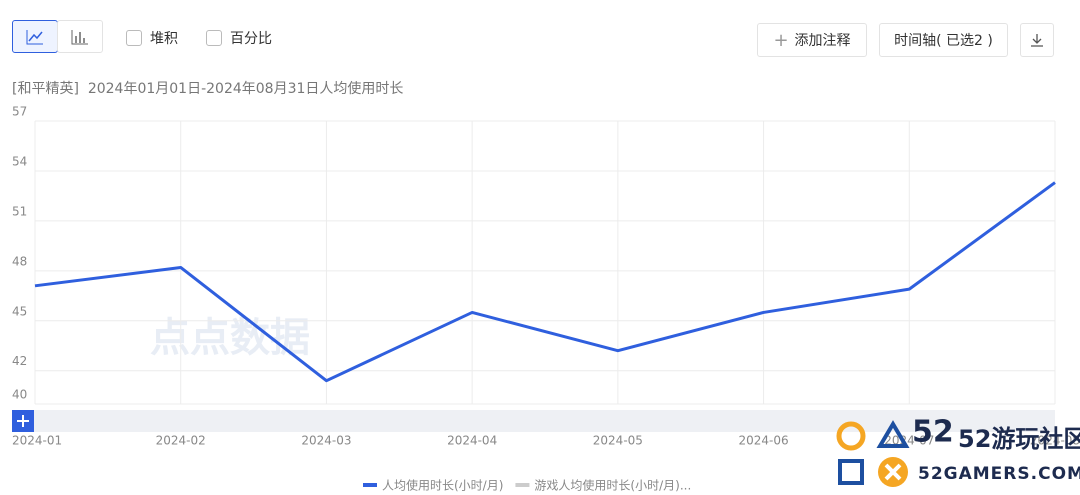 The height and width of the screenshot is (495, 1080). What do you see at coordinates (442, 485) in the screenshot?
I see `legend-label: 人均使用时长(小时/月)` at bounding box center [442, 485].